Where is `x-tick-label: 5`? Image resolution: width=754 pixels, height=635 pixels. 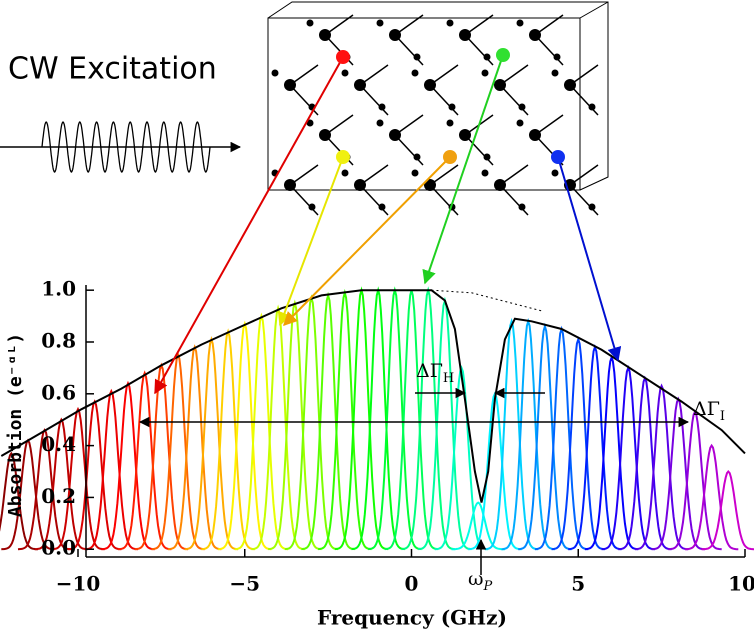
x-tick-label: 5 is located at coordinates (578, 584).